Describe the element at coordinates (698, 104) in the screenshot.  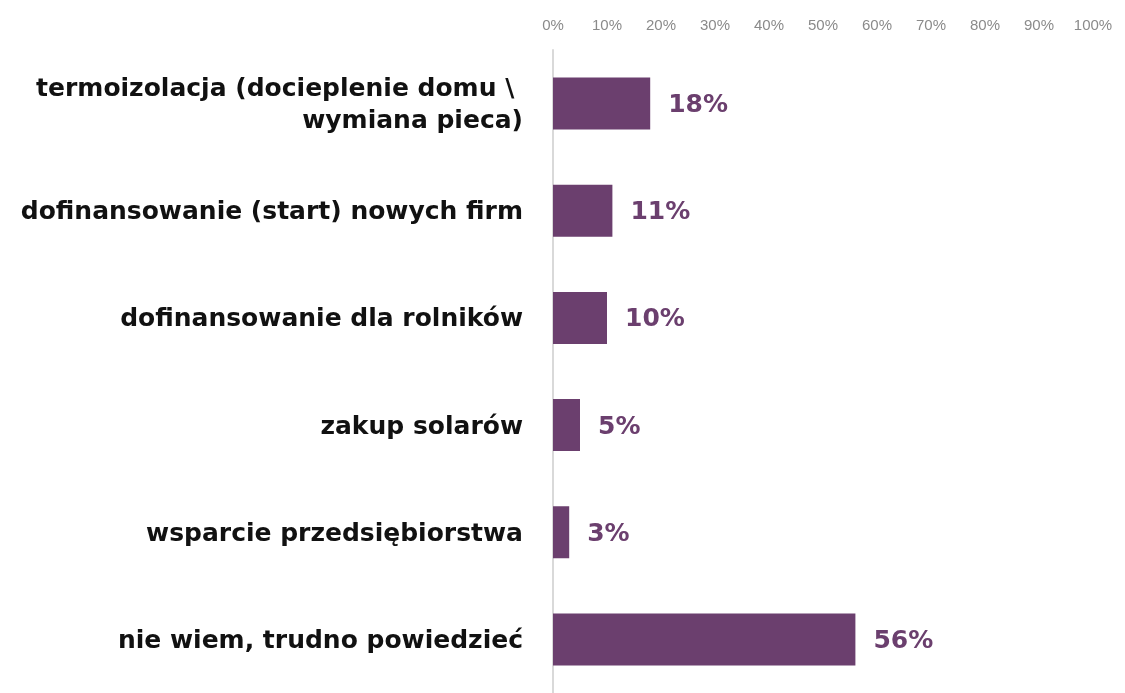
I see `data-label: 18%` at that location.